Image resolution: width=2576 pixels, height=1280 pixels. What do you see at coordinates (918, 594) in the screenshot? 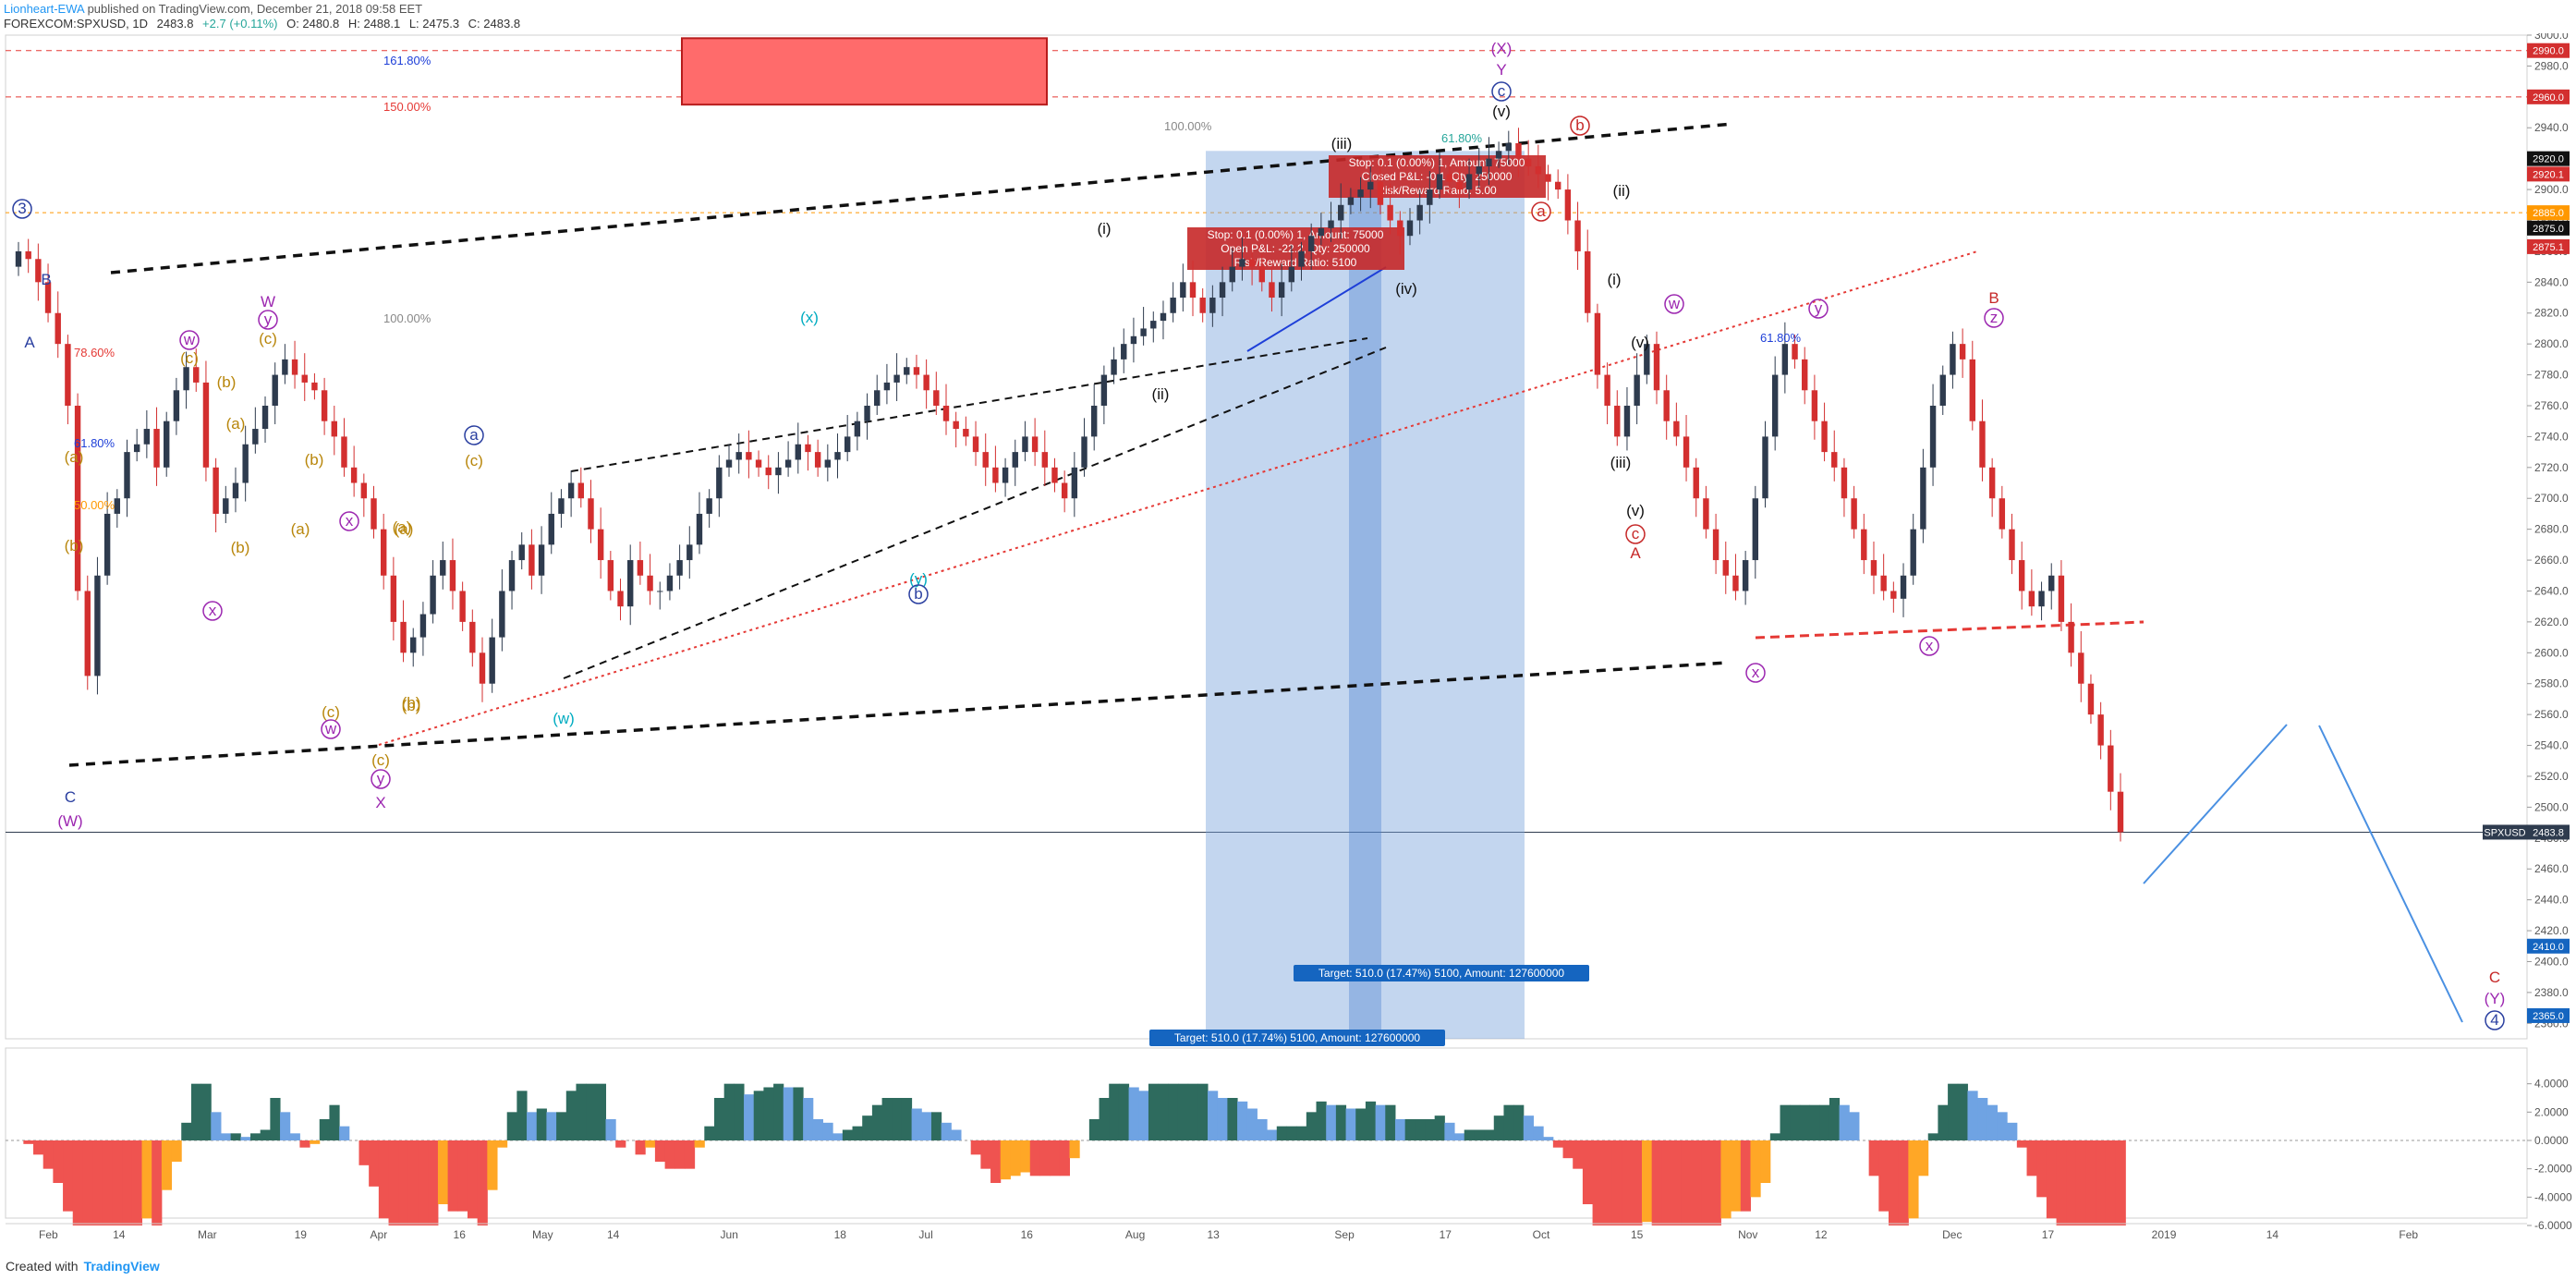
I see `wave-text: b` at bounding box center [918, 594].